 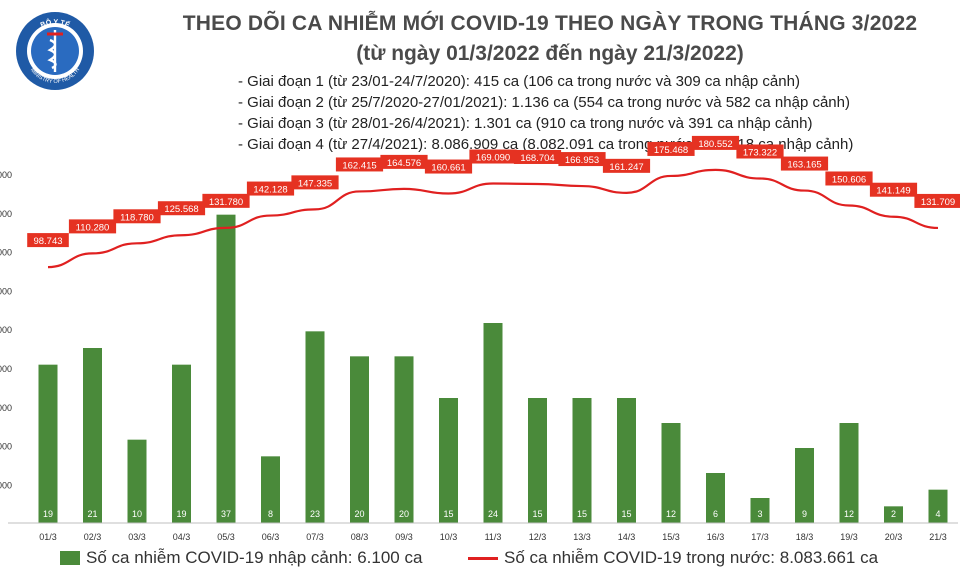 I want to click on bar-value-label: 8, so click(x=270, y=514).